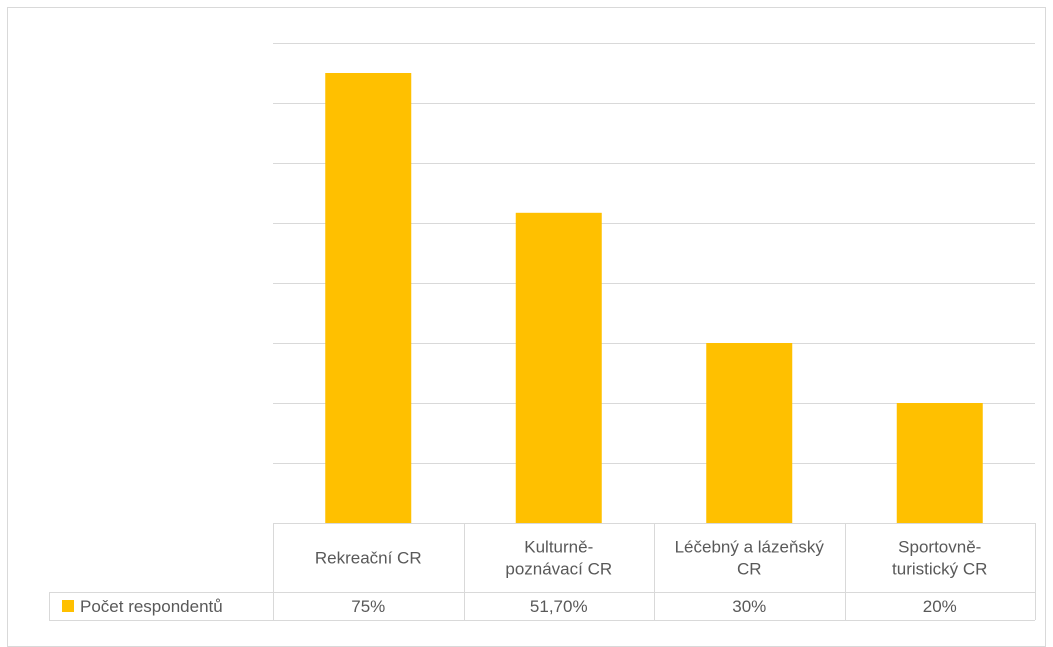  What do you see at coordinates (558, 547) in the screenshot?
I see `category-label: Kulturně-` at bounding box center [558, 547].